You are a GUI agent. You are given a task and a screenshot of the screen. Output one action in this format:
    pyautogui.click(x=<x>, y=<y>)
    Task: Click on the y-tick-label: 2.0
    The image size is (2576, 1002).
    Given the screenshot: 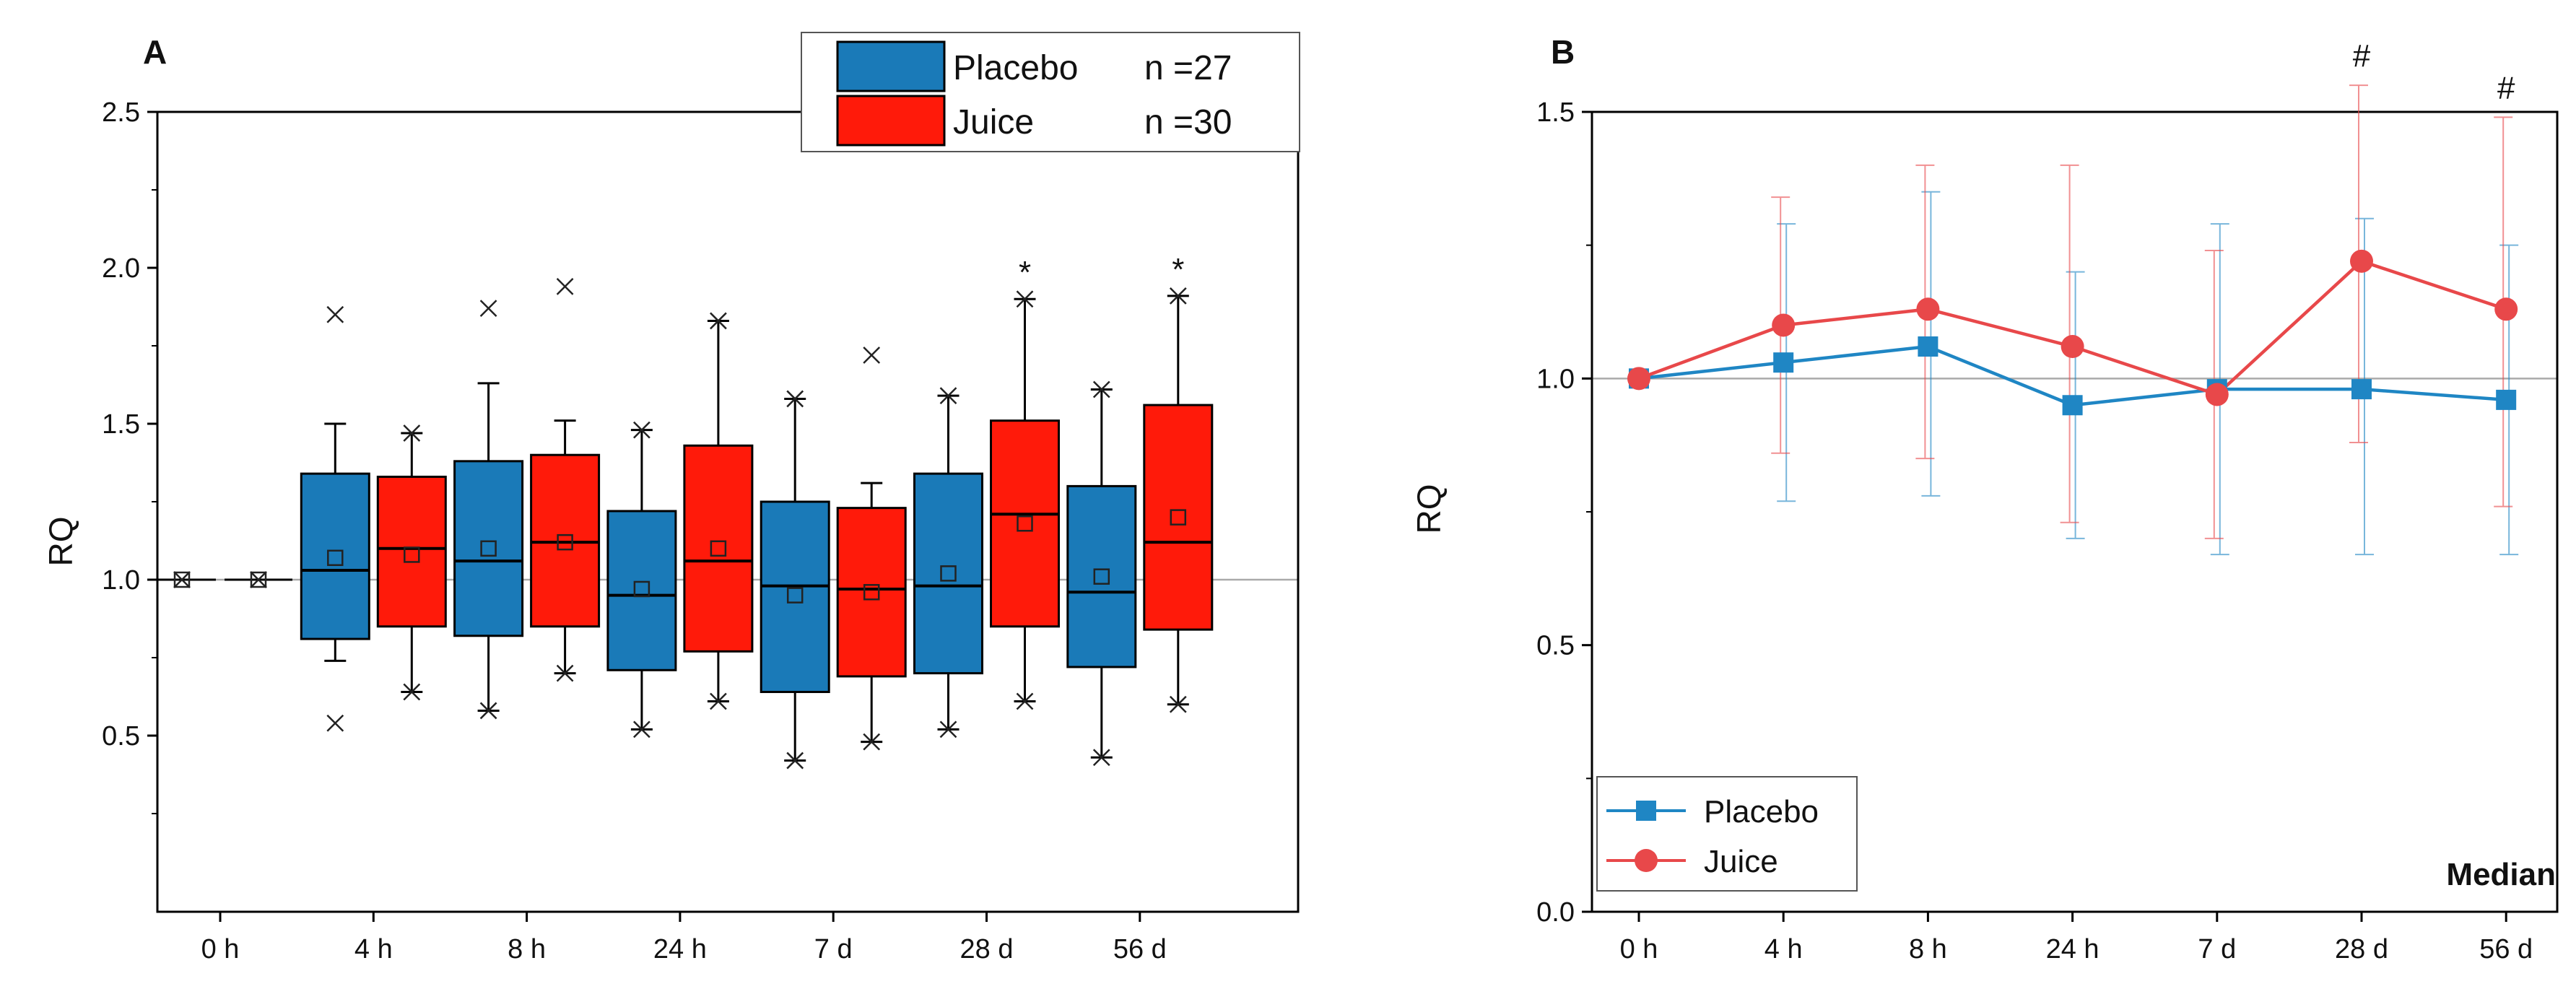 What is the action you would take?
    pyautogui.click(x=121, y=268)
    